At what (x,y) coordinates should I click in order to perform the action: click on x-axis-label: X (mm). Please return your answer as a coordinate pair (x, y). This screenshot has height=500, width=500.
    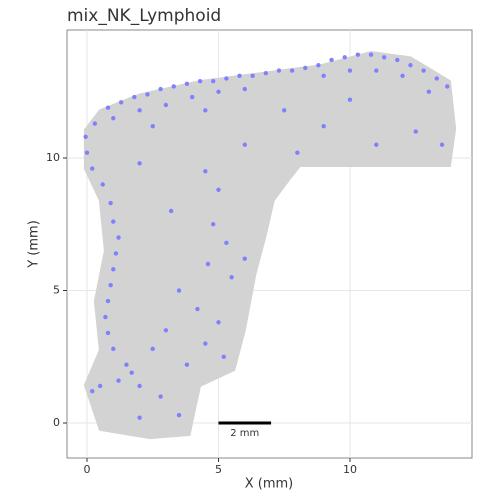
    Looking at the image, I should click on (269, 484).